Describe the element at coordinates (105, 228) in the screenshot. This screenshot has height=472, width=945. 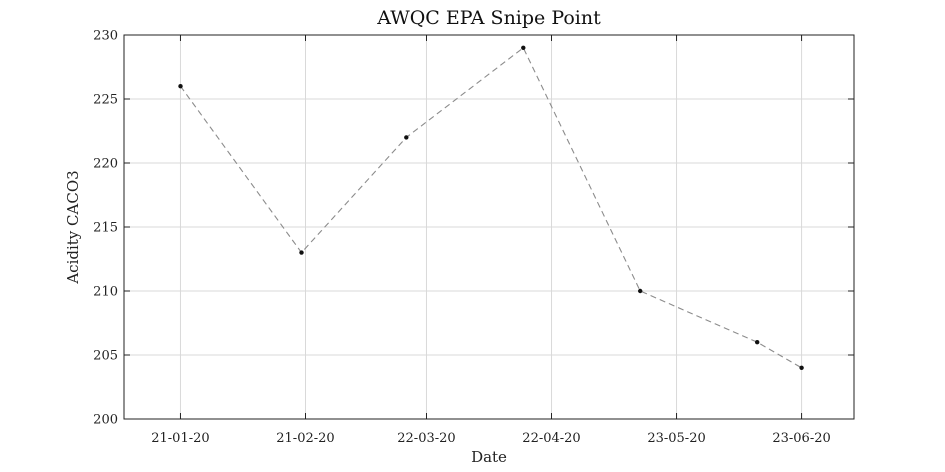
I see `y-tick-label: 215` at that location.